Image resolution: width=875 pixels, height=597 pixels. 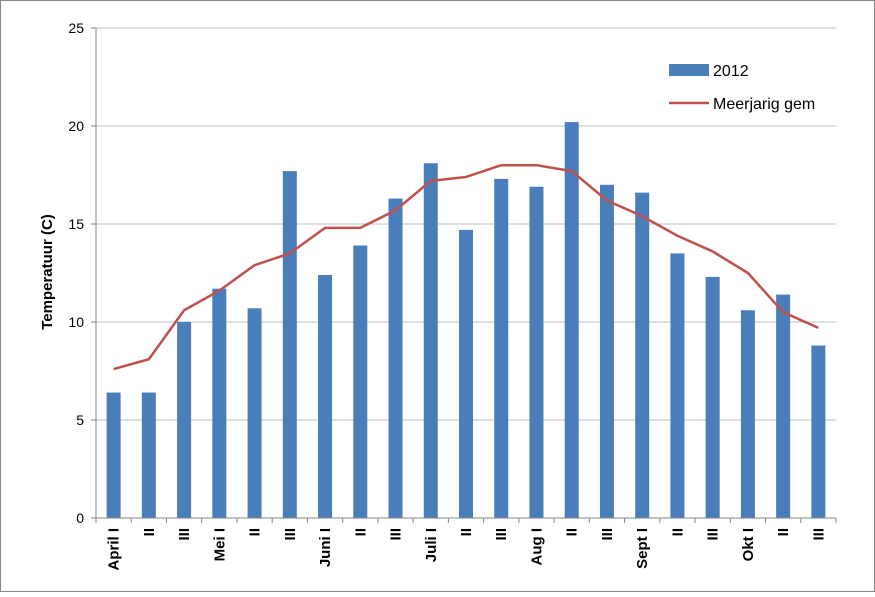 I want to click on y-tick-label-25: 25, so click(x=76, y=28).